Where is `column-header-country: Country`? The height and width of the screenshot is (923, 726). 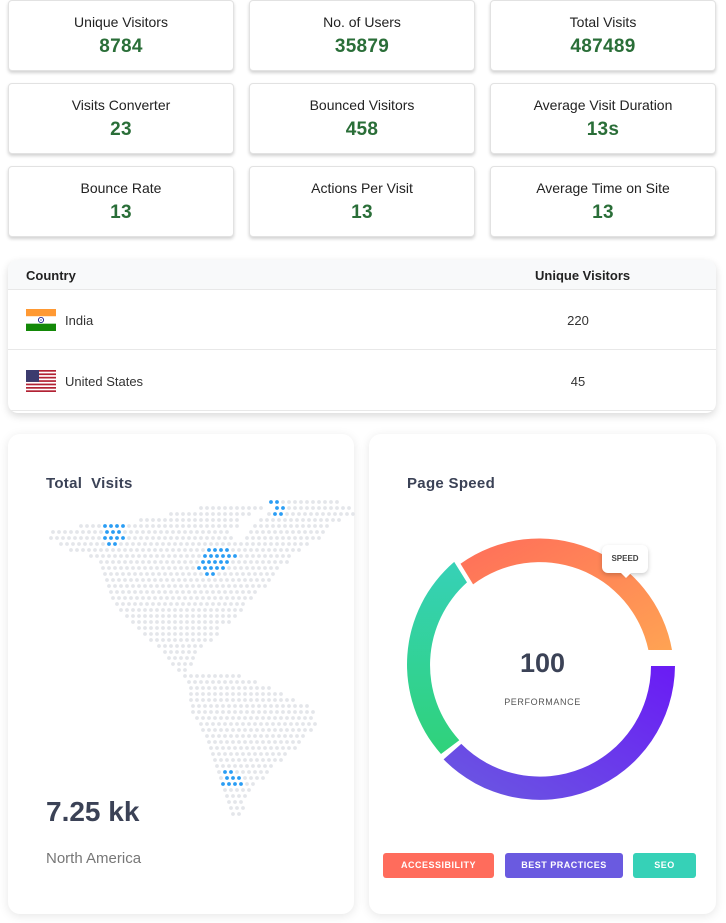 column-header-country: Country is located at coordinates (51, 275).